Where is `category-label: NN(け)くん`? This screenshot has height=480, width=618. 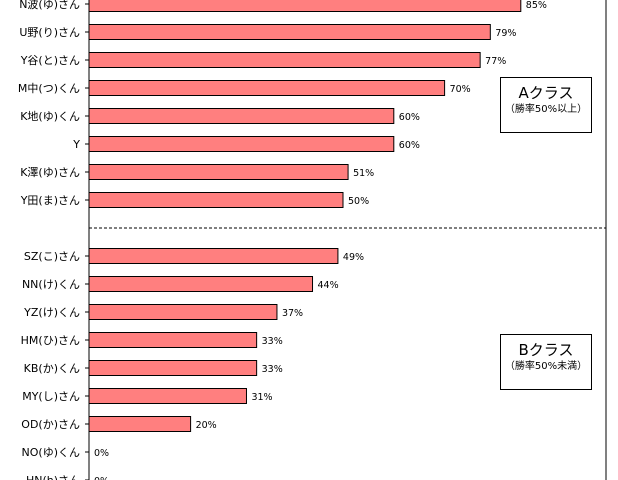
category-label: NN(け)くん is located at coordinates (51, 284).